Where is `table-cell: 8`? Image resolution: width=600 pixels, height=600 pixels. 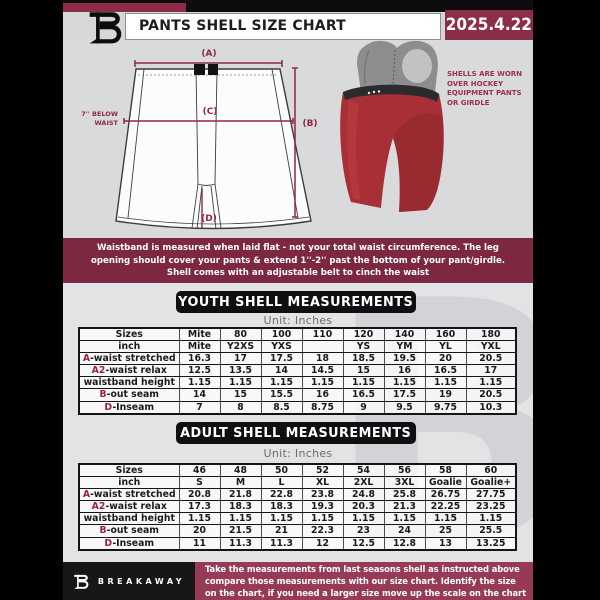
table-cell: 8 is located at coordinates (240, 407).